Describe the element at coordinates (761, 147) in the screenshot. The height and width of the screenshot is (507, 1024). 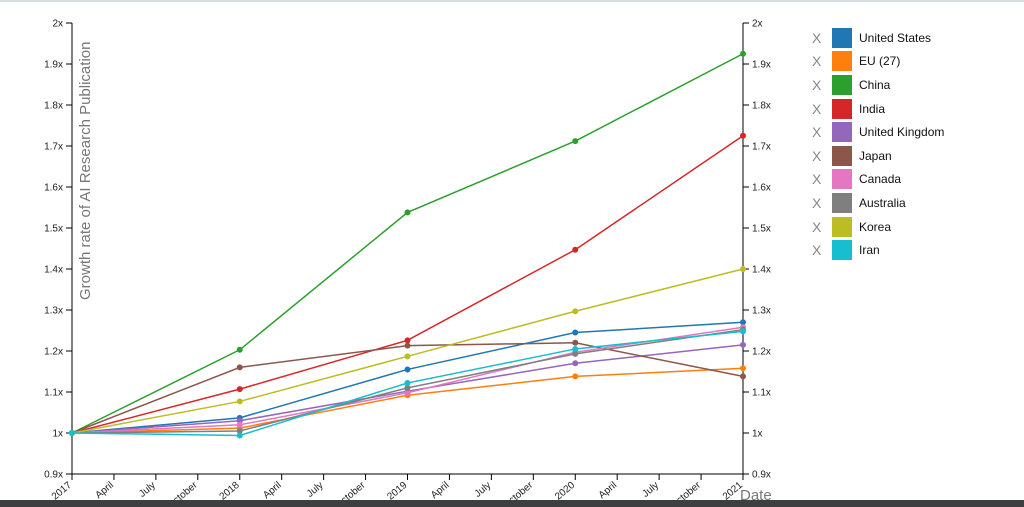
I see `y-tick-label-right: 1.7x` at that location.